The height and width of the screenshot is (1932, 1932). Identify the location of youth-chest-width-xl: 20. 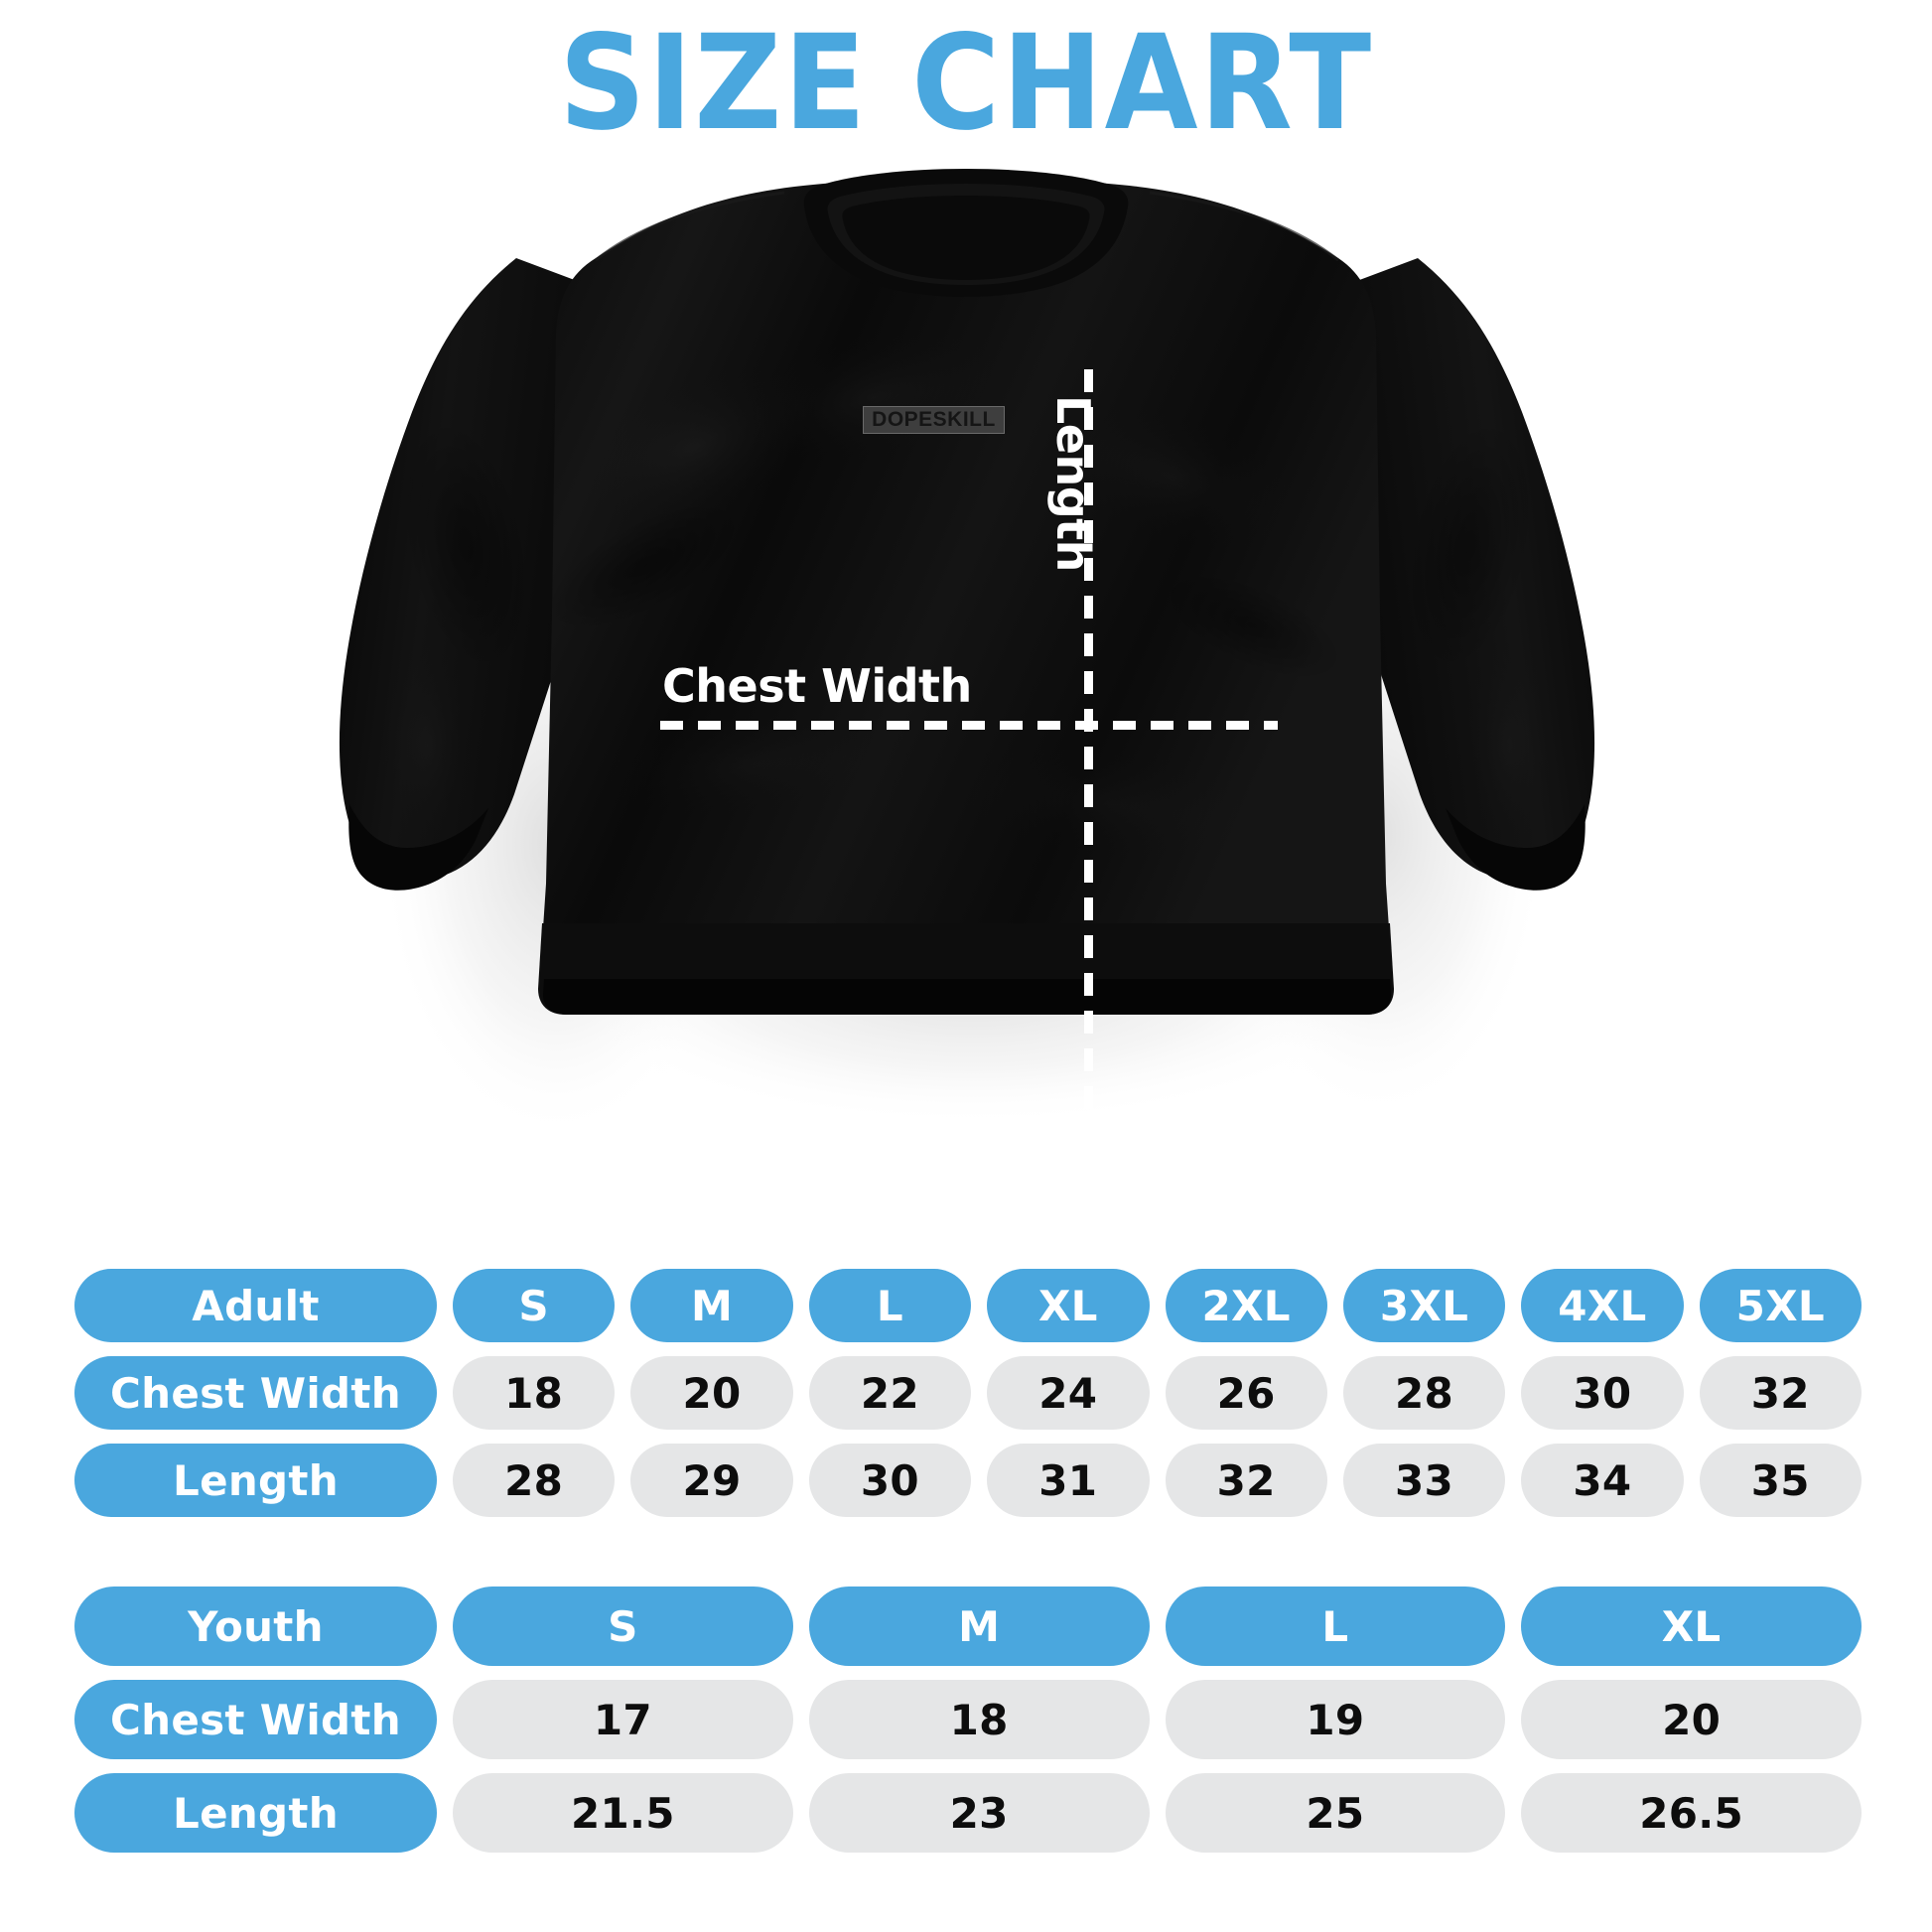
(1692, 1719).